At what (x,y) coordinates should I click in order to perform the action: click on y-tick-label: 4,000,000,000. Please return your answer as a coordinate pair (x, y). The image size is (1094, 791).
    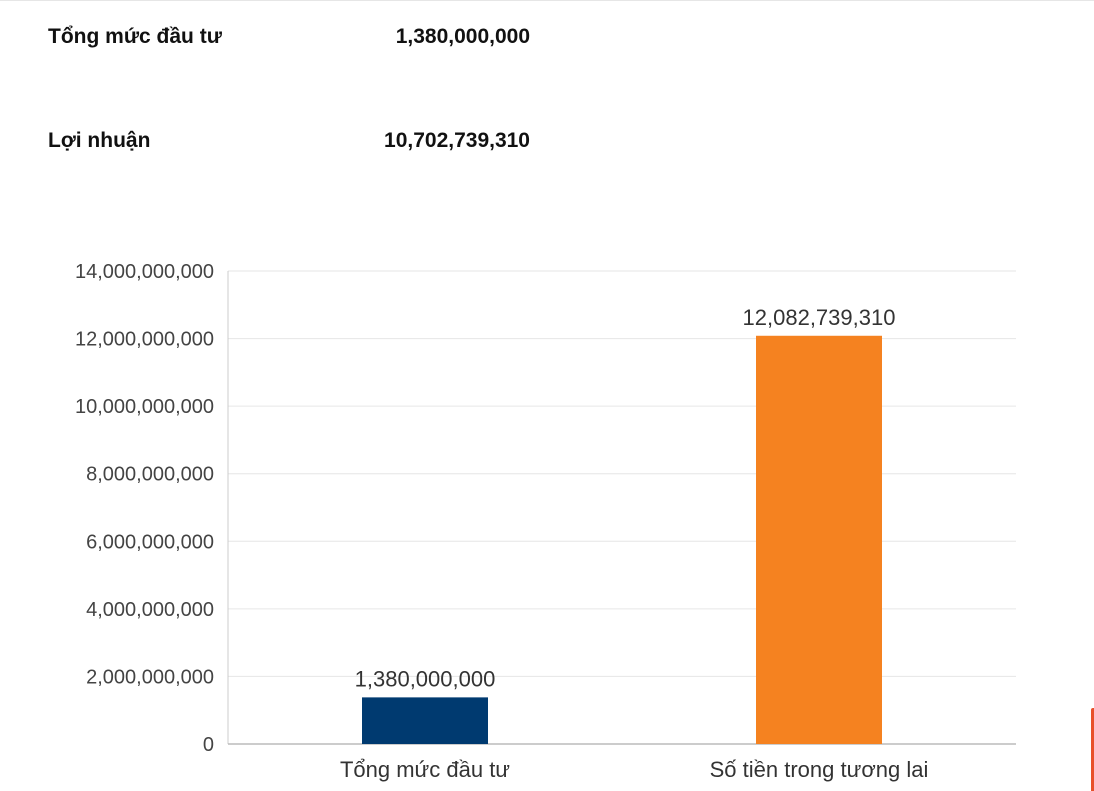
    Looking at the image, I should click on (150, 610).